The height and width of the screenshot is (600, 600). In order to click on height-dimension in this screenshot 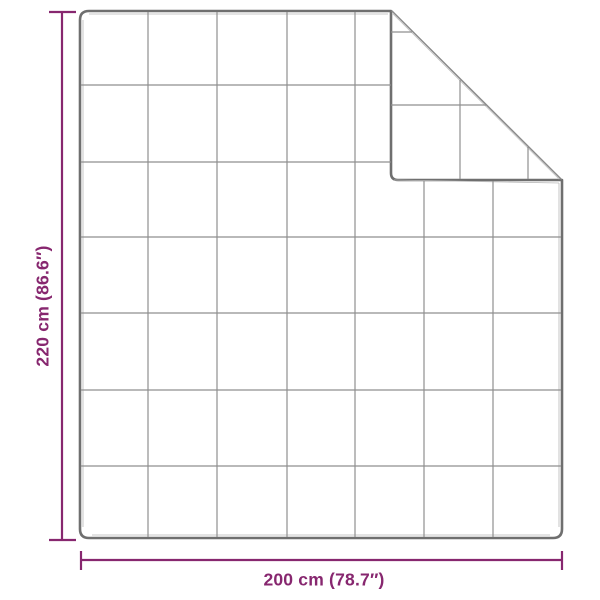, I will do `click(62, 276)`.